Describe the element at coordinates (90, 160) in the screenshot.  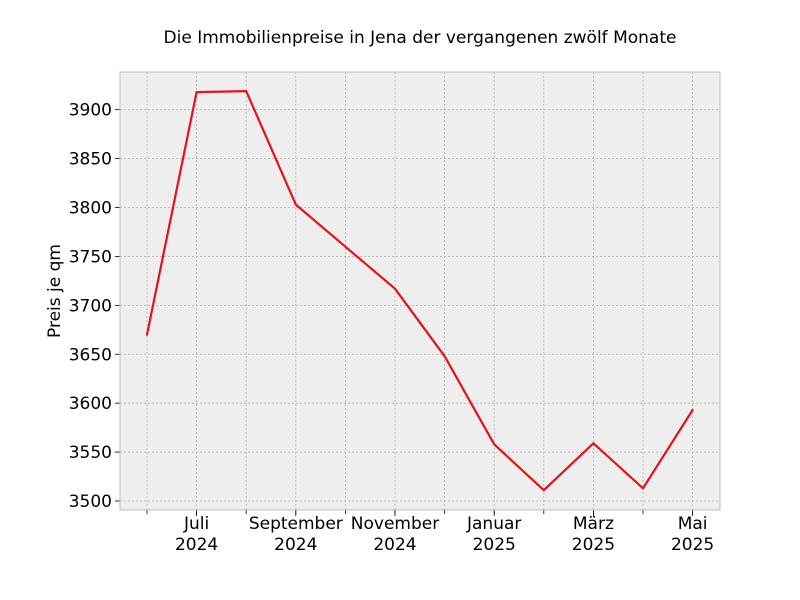
I see `y-tick-label: 3850` at that location.